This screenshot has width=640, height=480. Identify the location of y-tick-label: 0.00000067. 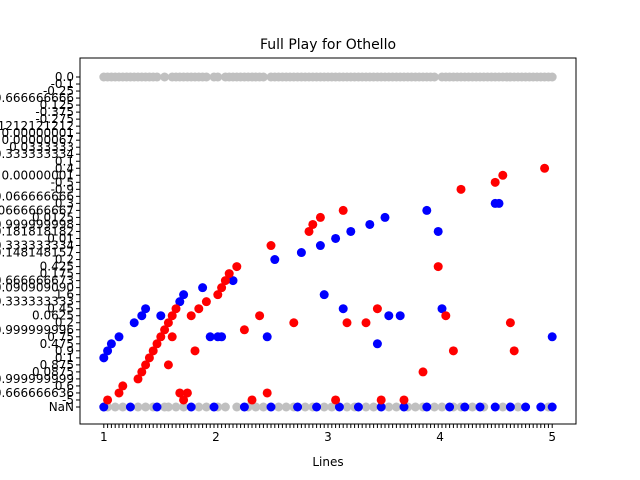
(37, 140).